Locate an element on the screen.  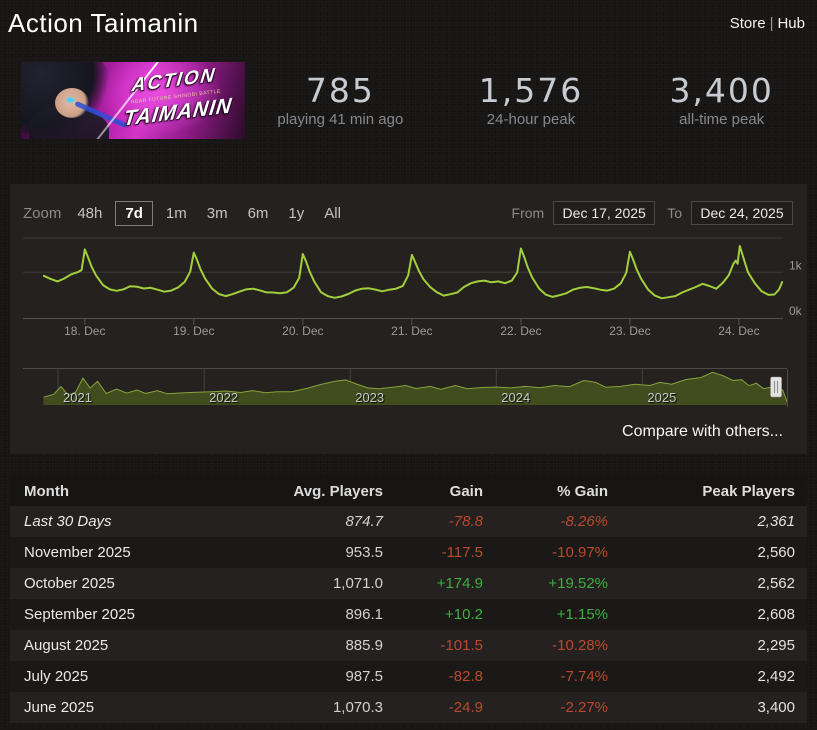
cell-month: August 2025 is located at coordinates (135, 645).